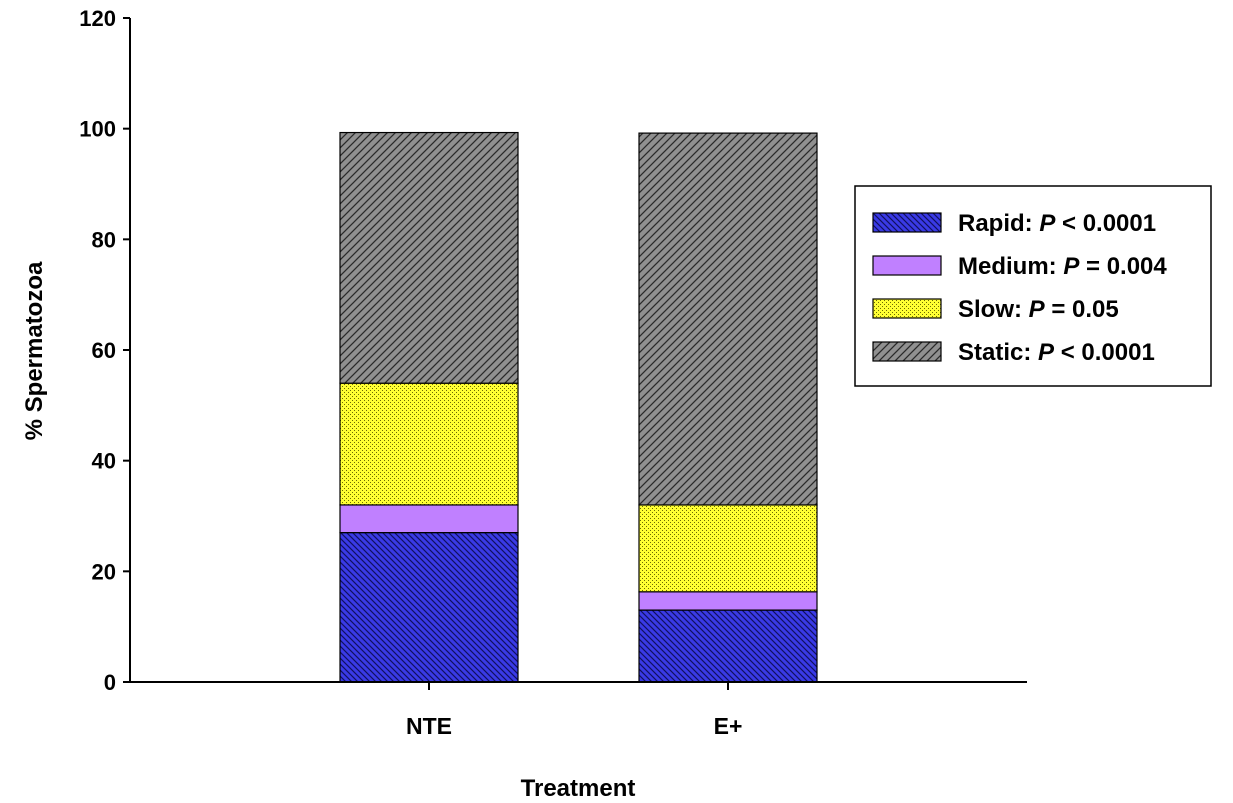  I want to click on bar-segment-slow-nte, so click(429, 444).